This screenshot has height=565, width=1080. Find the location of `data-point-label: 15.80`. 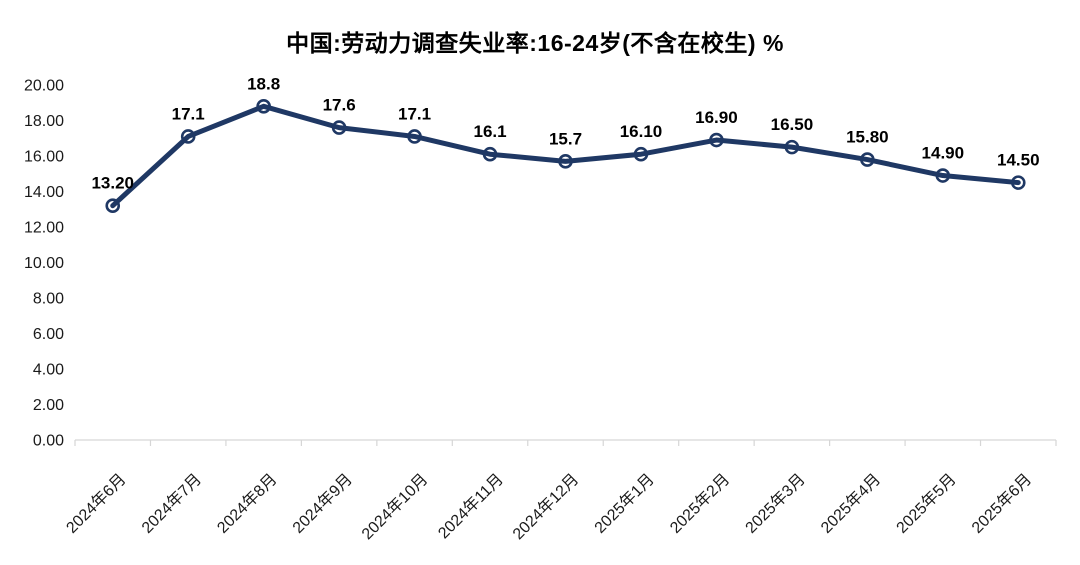

data-point-label: 15.80 is located at coordinates (867, 137).